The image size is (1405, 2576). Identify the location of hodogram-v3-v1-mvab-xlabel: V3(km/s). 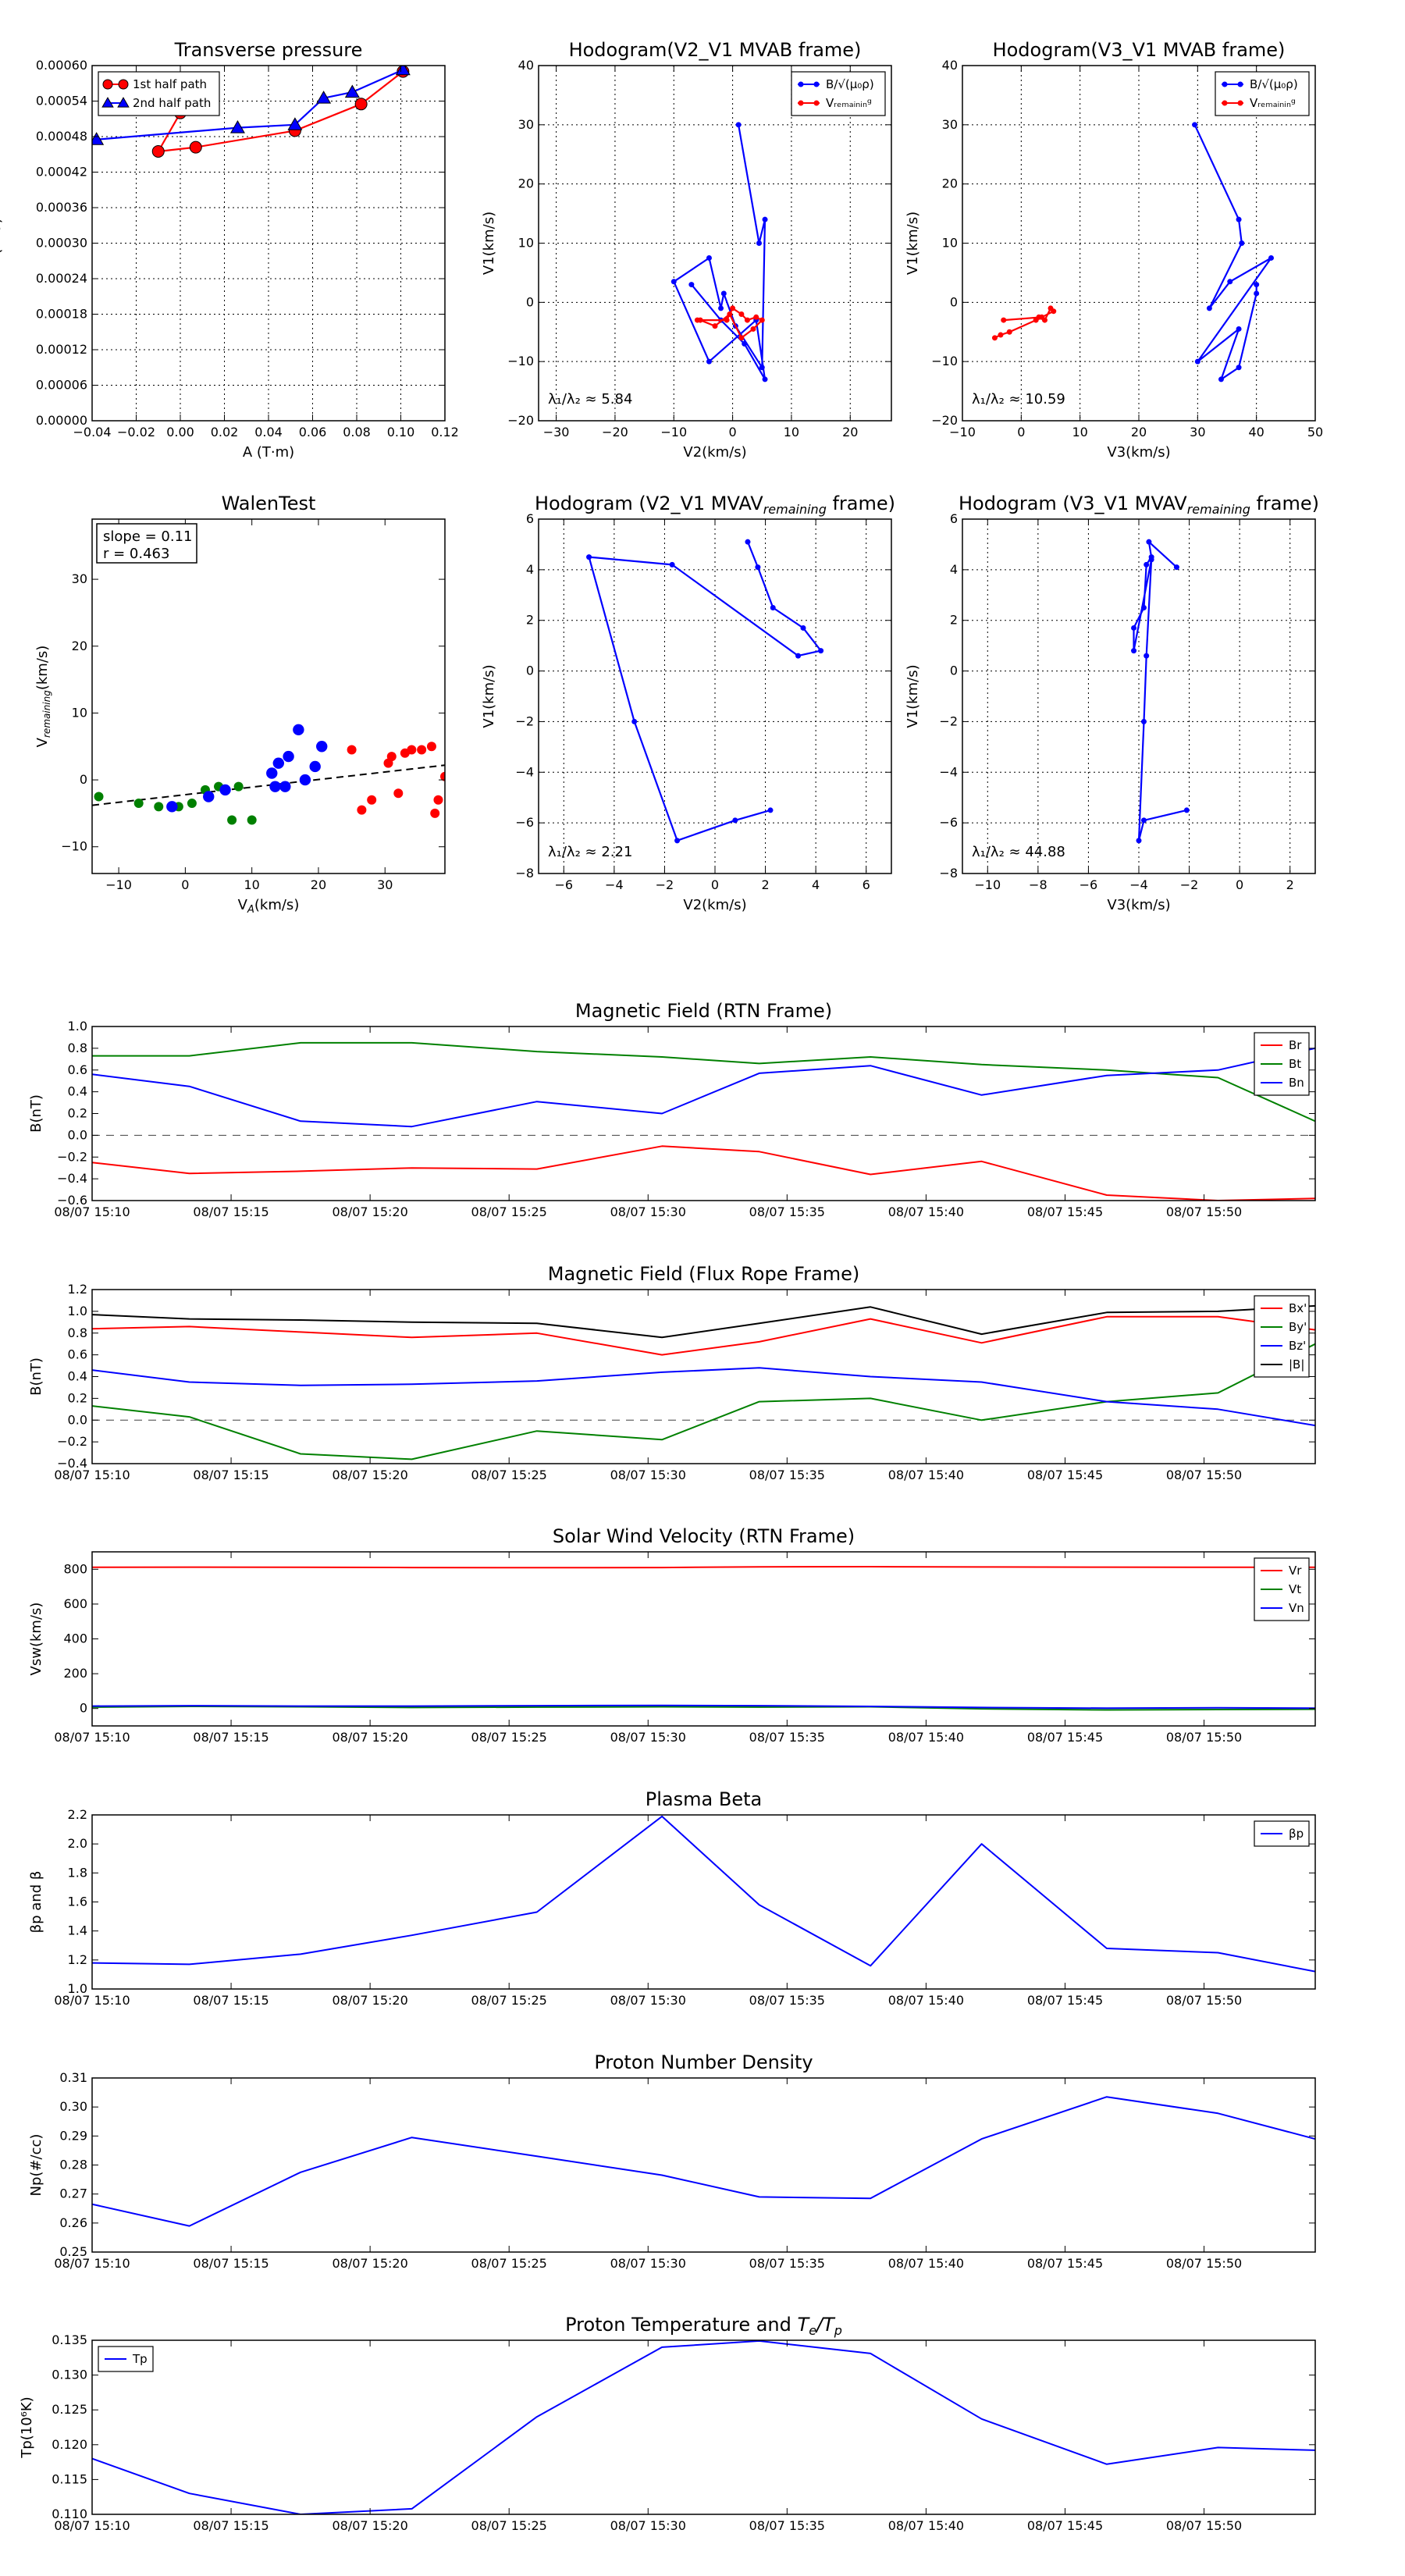
(1139, 452).